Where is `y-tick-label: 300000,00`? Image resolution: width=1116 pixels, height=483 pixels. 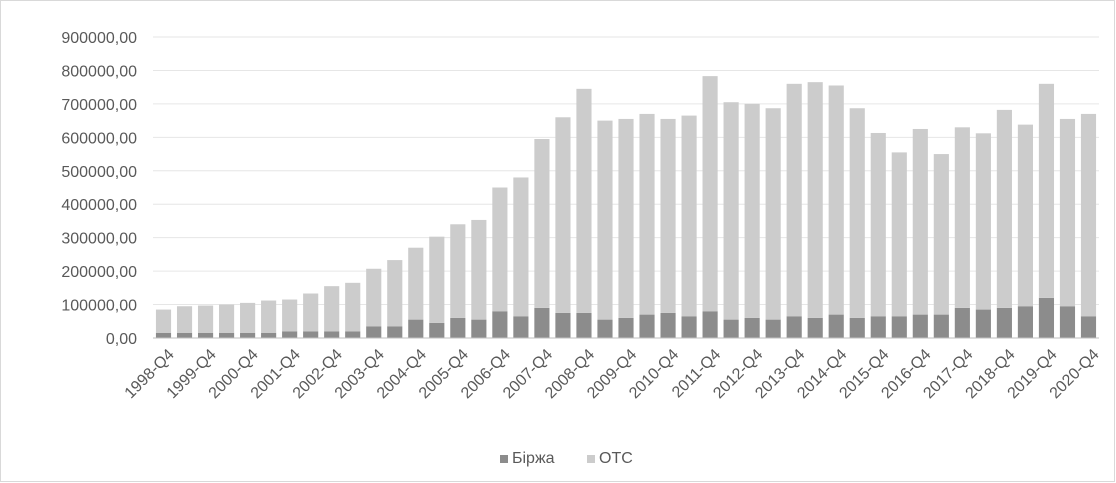
y-tick-label: 300000,00 is located at coordinates (99, 239).